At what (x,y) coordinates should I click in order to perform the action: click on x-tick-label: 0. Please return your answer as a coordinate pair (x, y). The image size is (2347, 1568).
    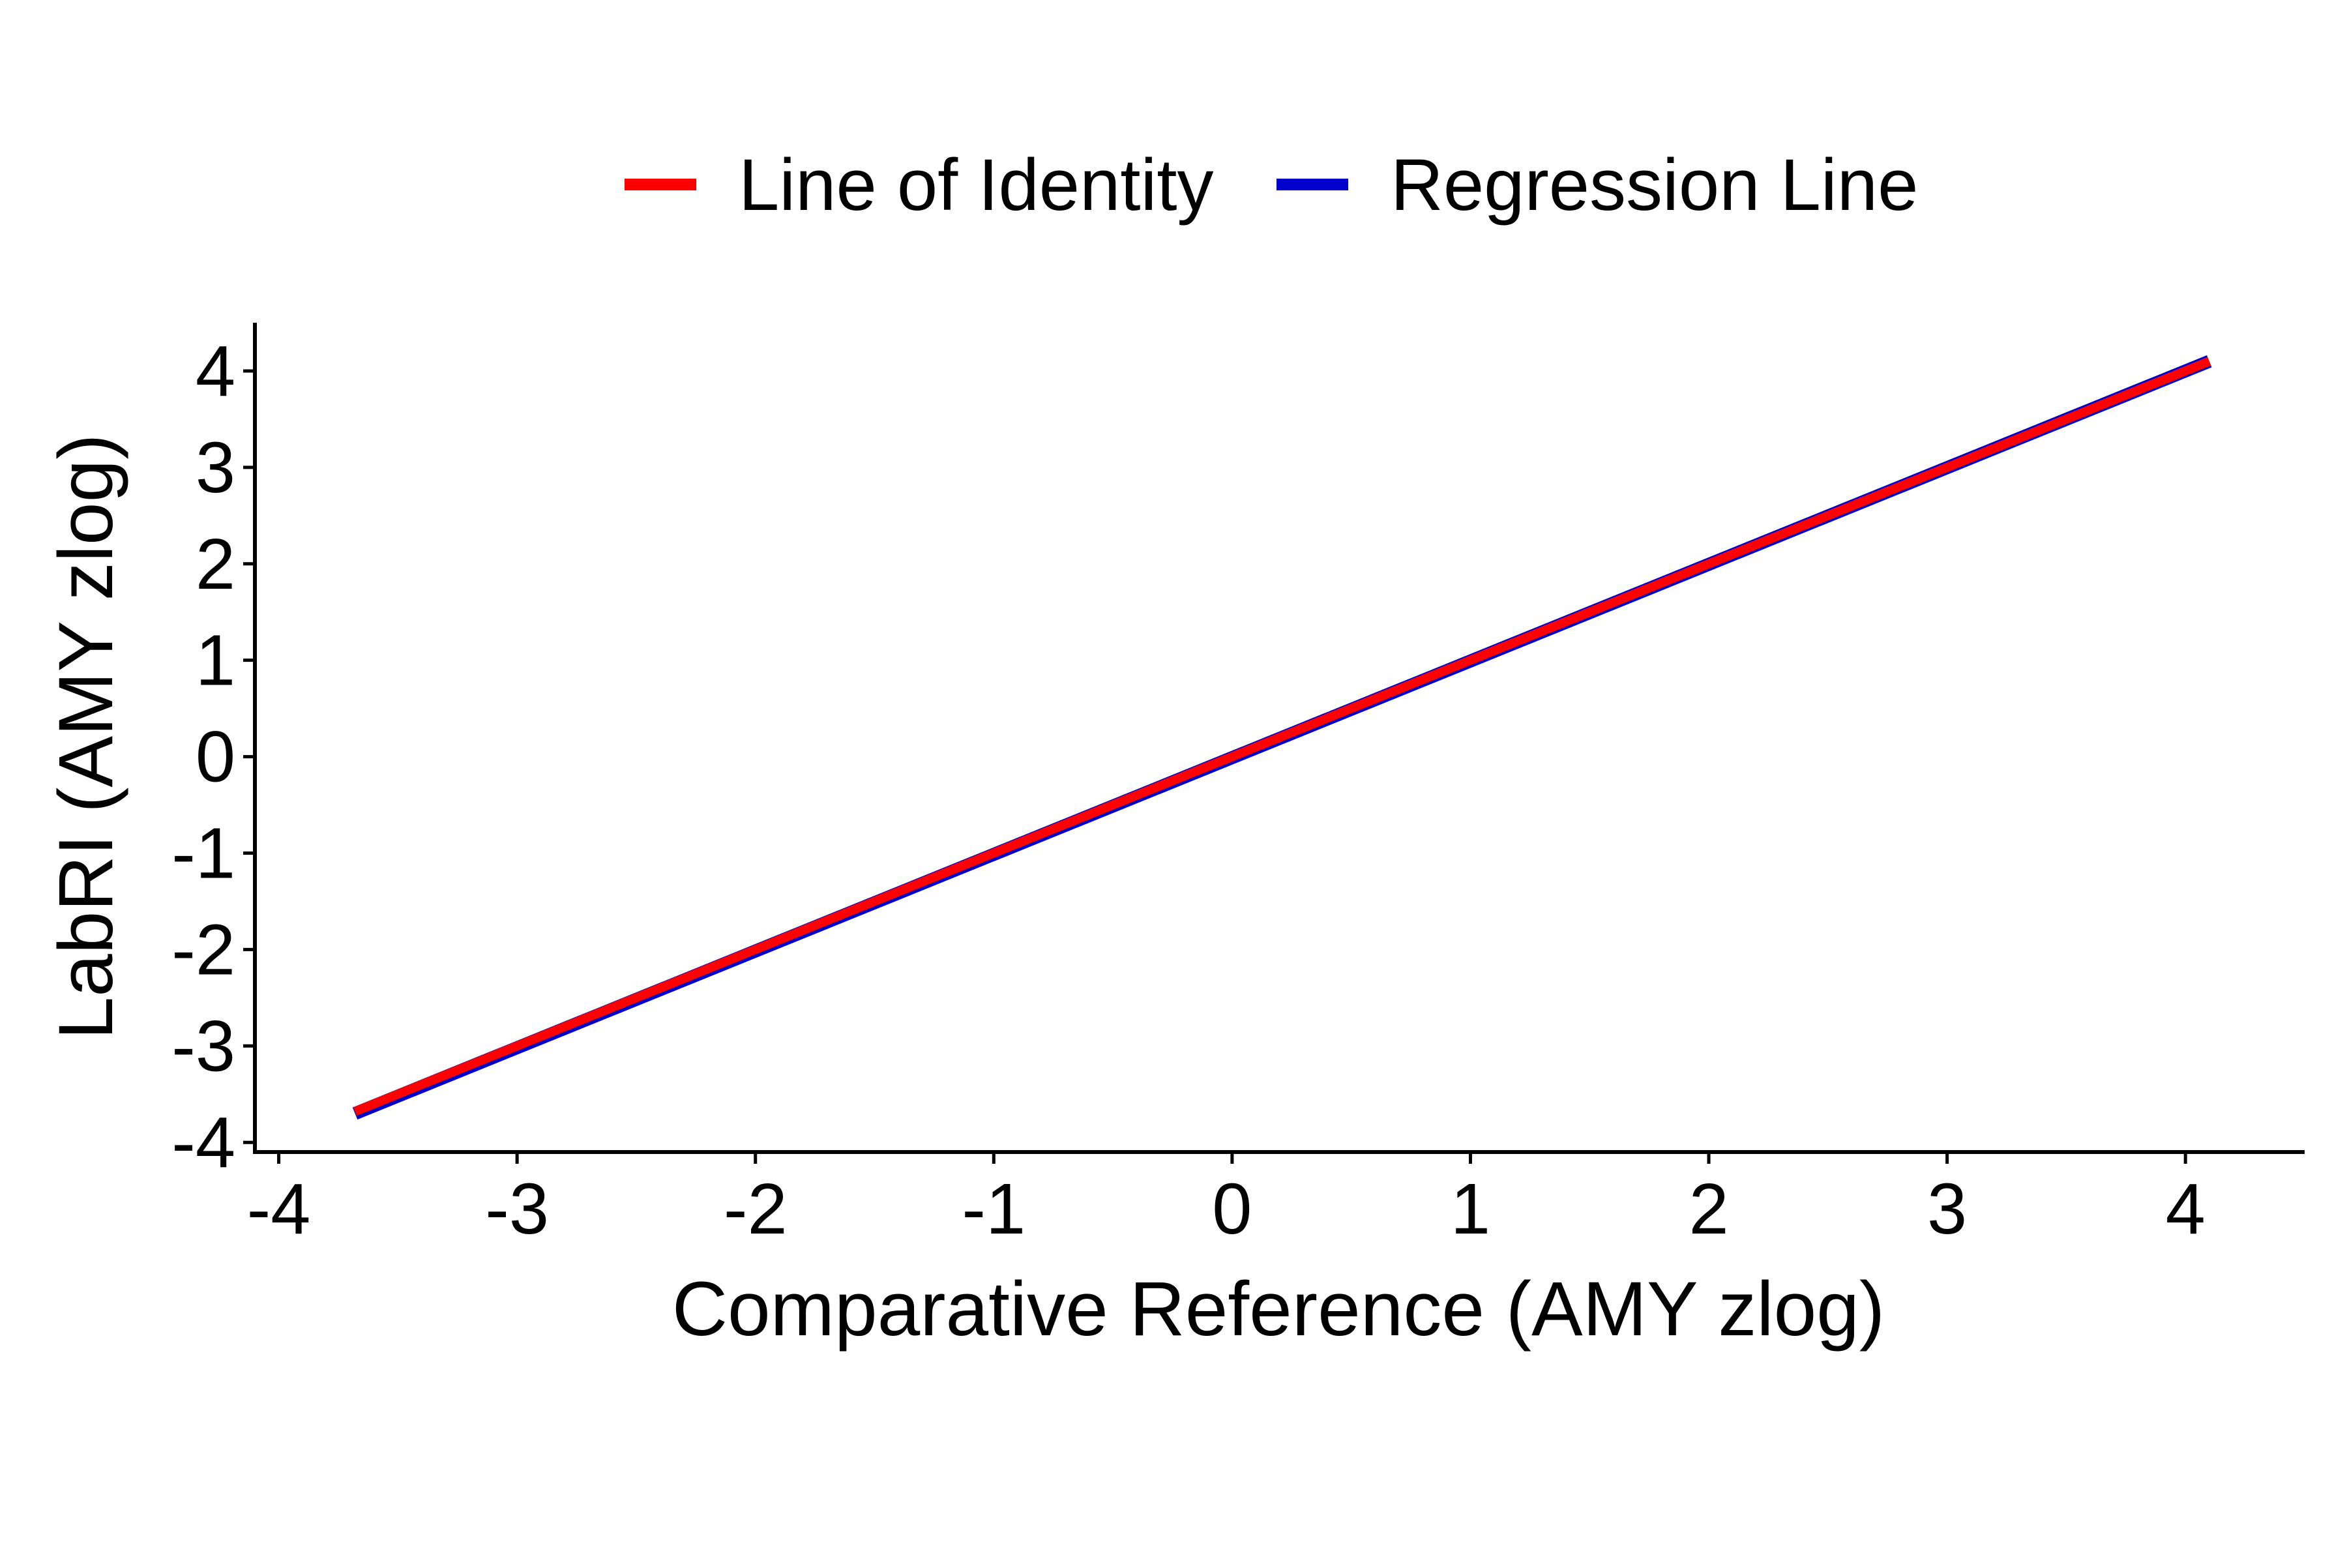
    Looking at the image, I should click on (1232, 1209).